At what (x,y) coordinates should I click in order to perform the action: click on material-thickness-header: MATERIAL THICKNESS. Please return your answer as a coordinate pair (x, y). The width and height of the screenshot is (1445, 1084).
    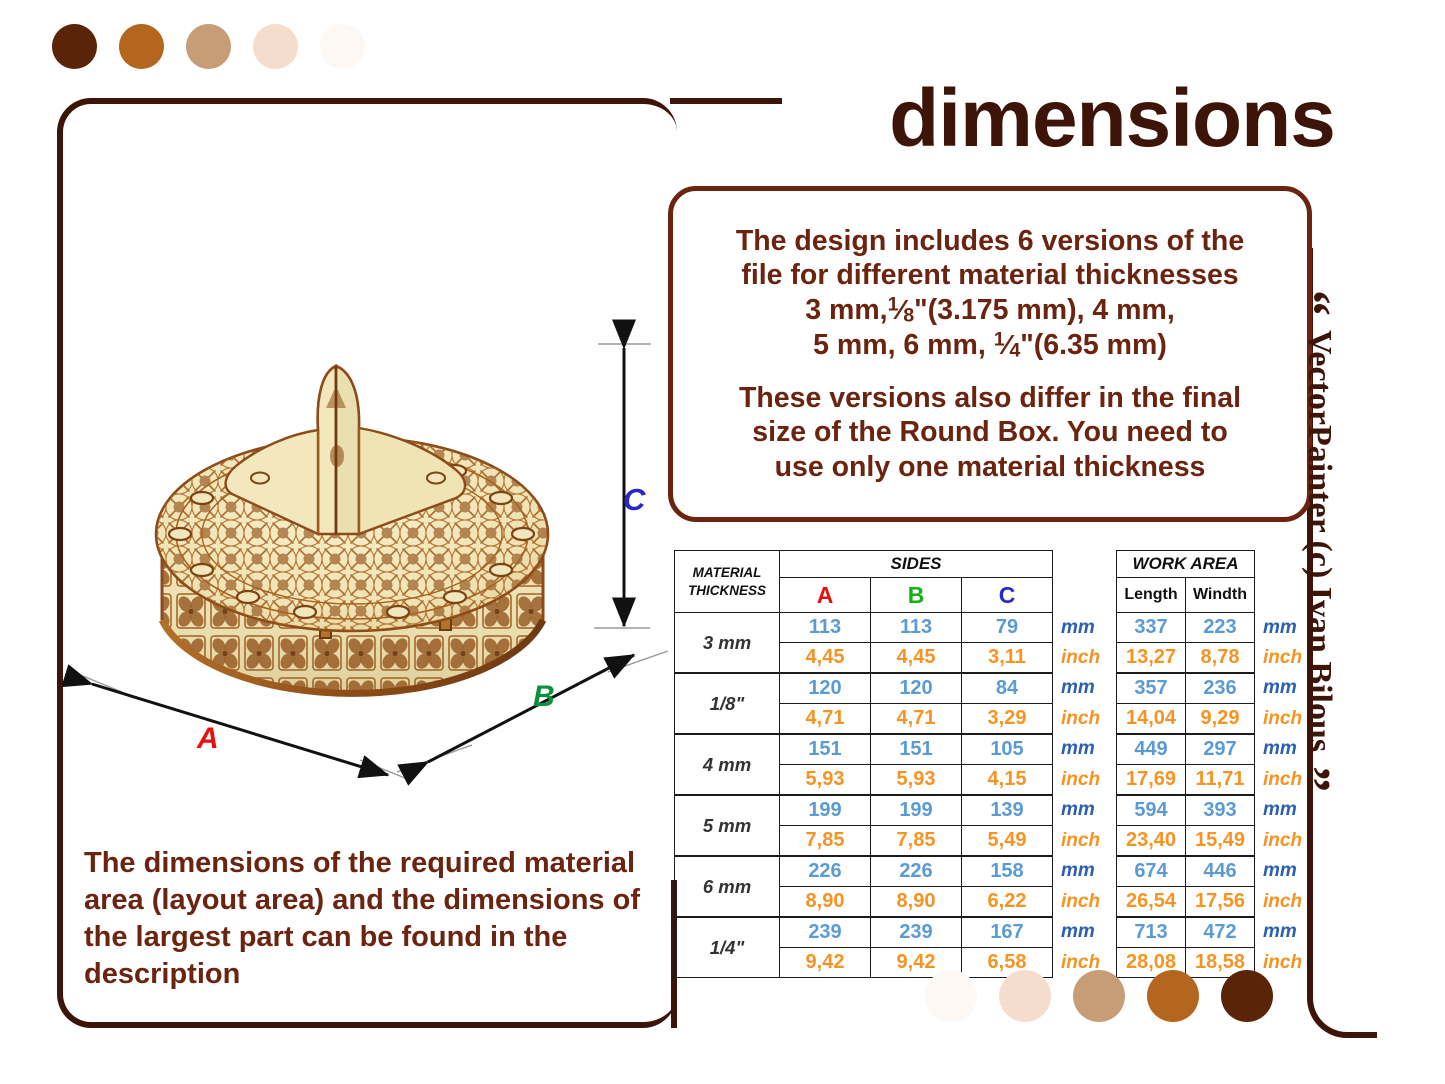
    Looking at the image, I should click on (727, 581).